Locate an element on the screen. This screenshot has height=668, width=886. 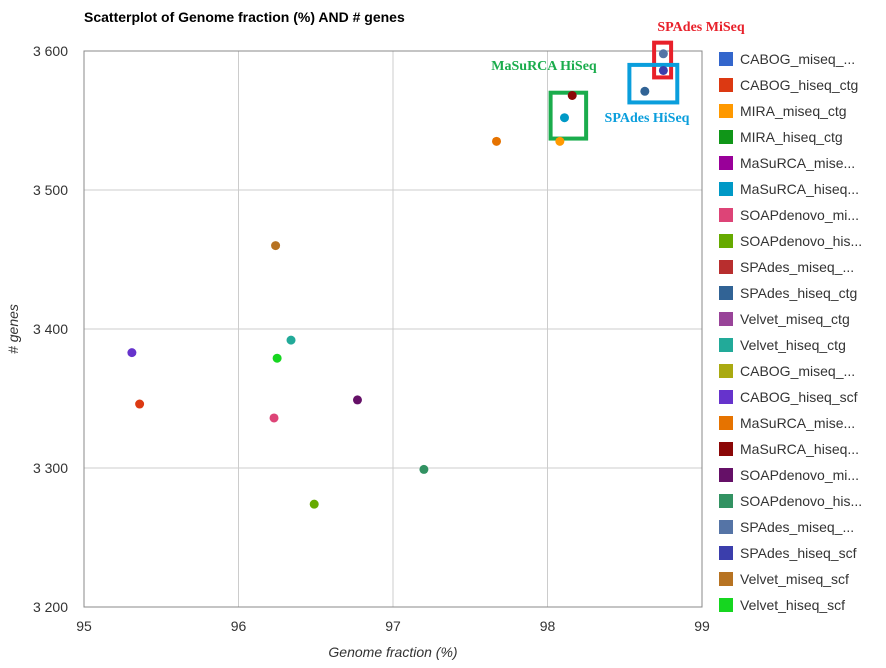
legend-item-label: SPAdes_hiseq_scf is located at coordinates (798, 553).